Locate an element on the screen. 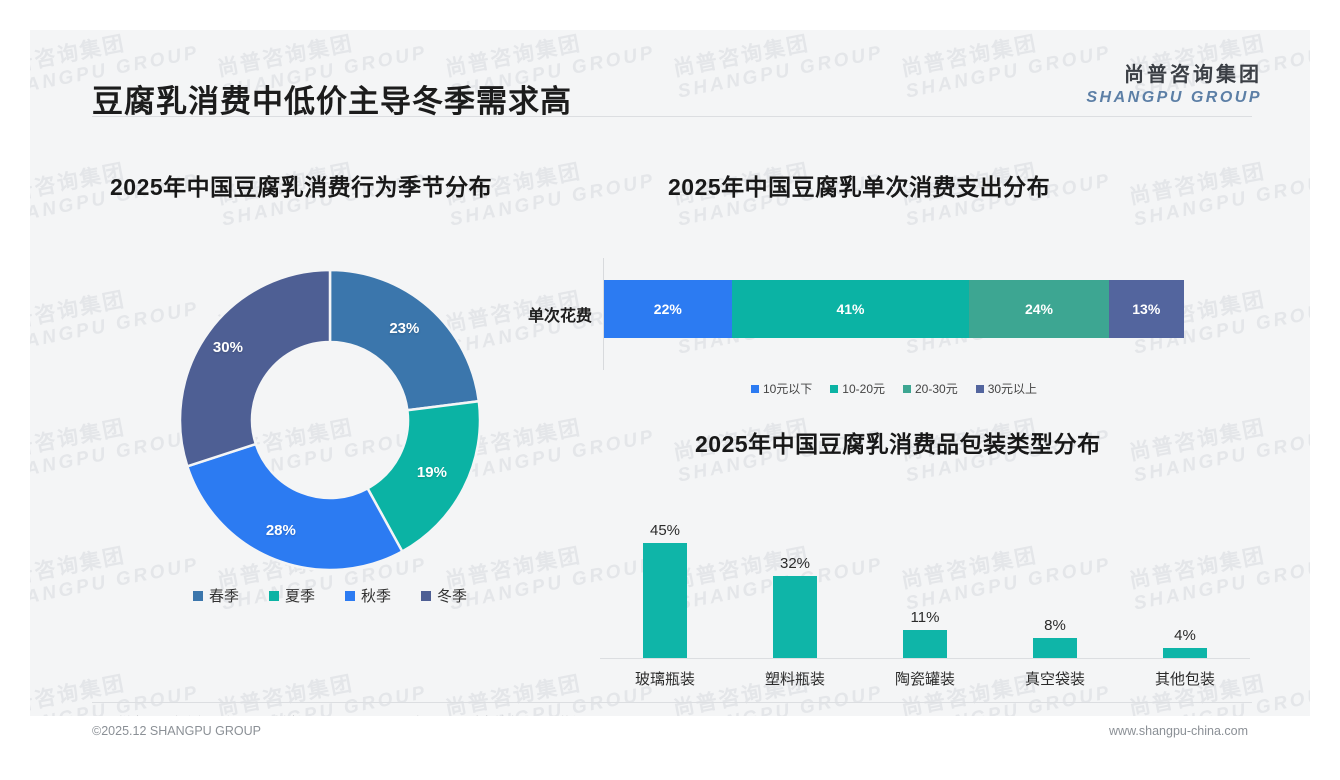  column-category-label: 塑料瓶装 is located at coordinates (794, 679).